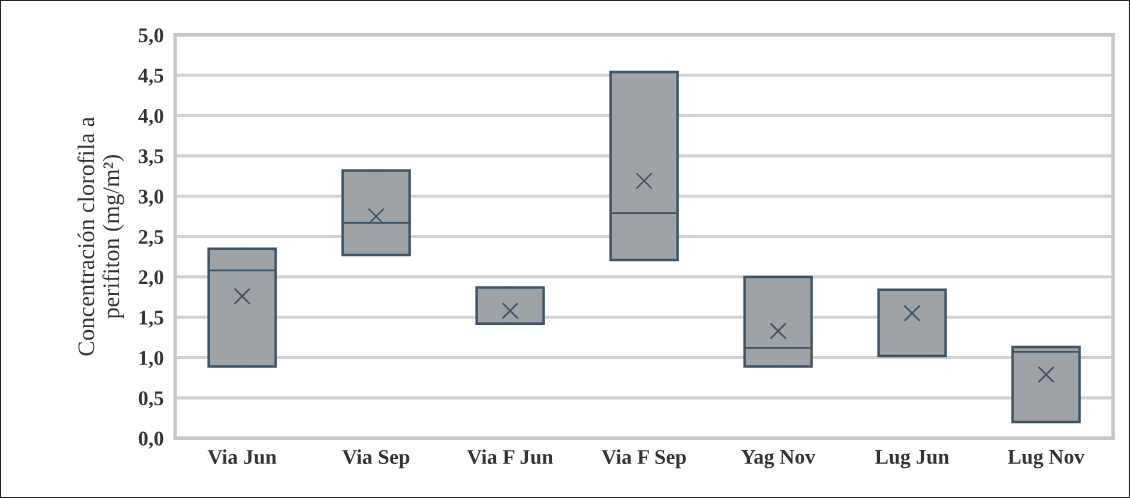 Image resolution: width=1130 pixels, height=498 pixels. What do you see at coordinates (510, 457) in the screenshot?
I see `x-tick-label: Via F Jun` at bounding box center [510, 457].